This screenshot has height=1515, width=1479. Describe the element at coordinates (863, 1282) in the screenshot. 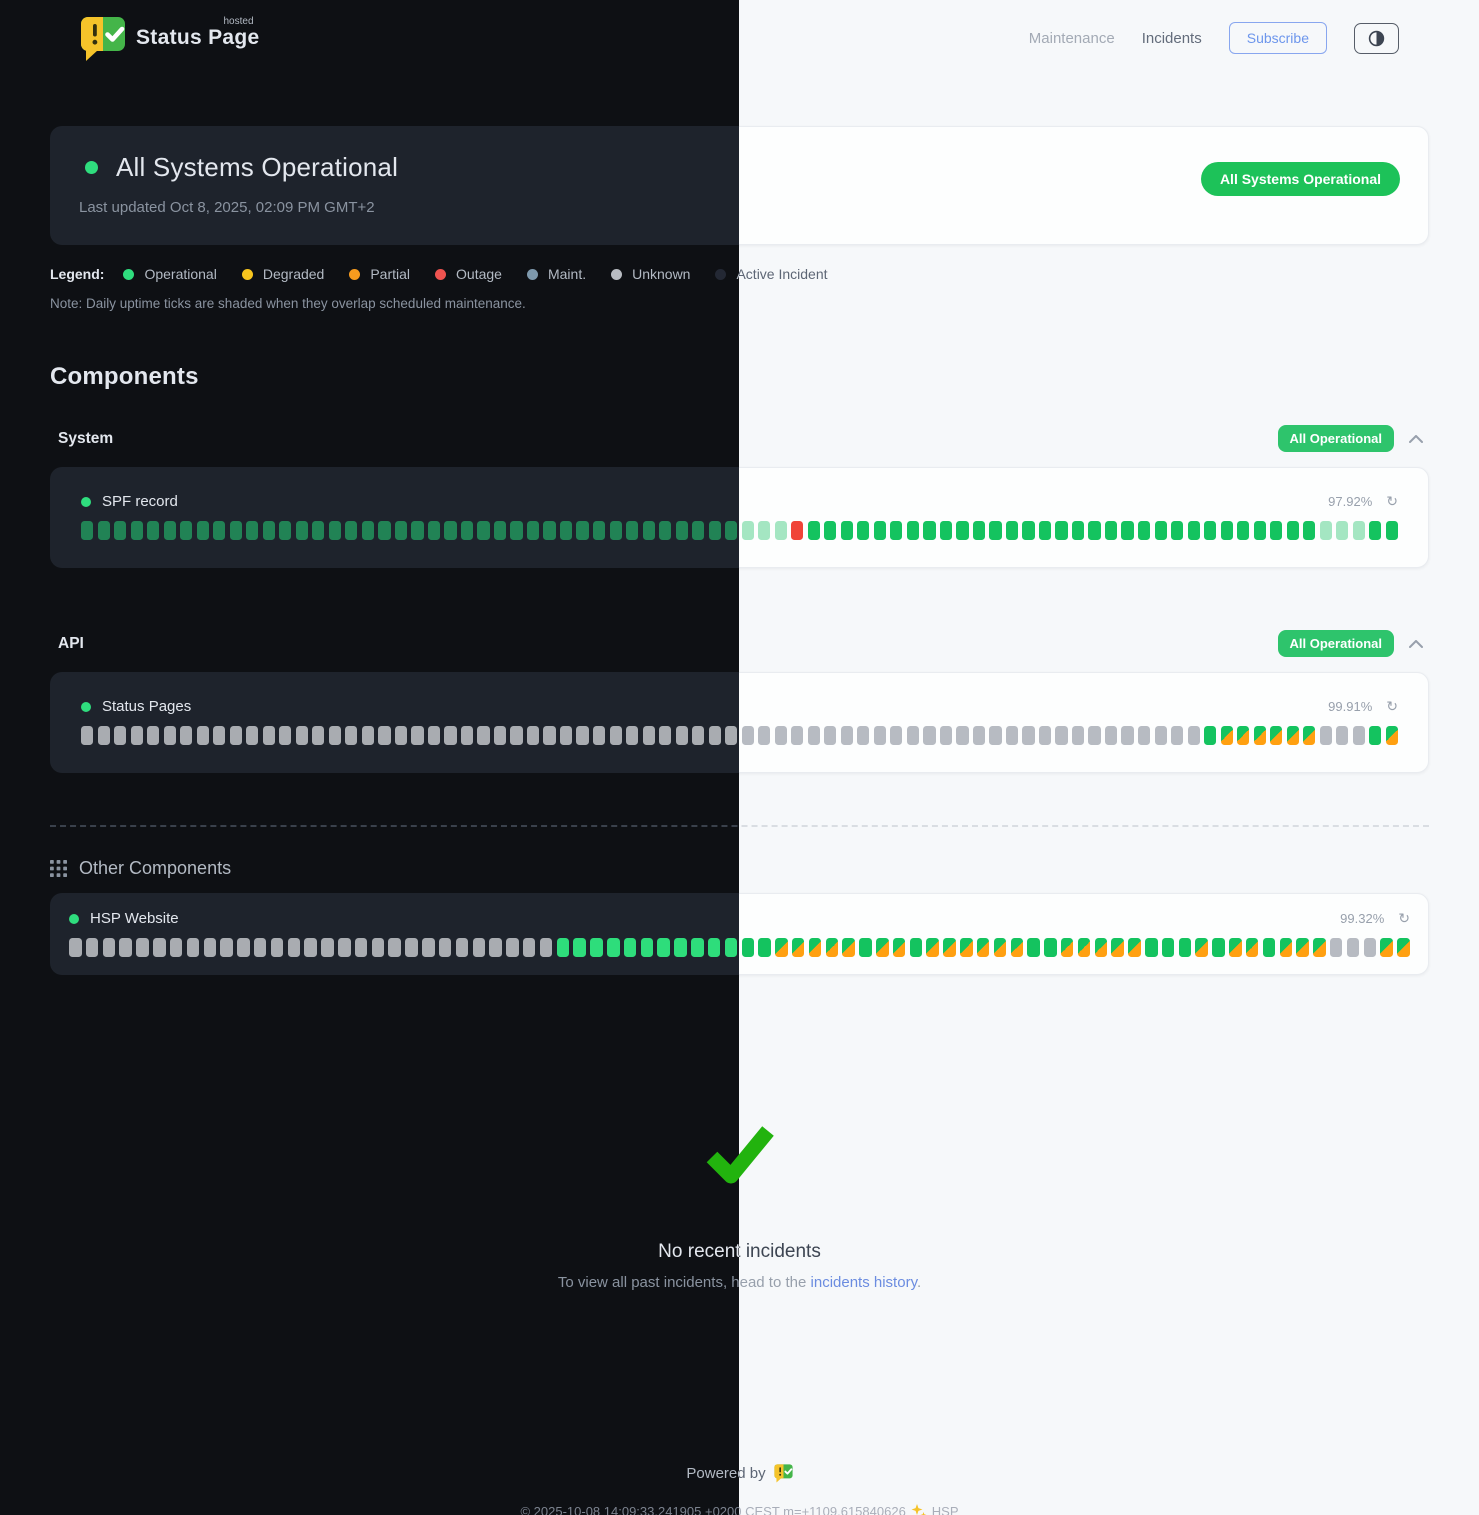

I see `incidents-history-link: incidents history` at that location.